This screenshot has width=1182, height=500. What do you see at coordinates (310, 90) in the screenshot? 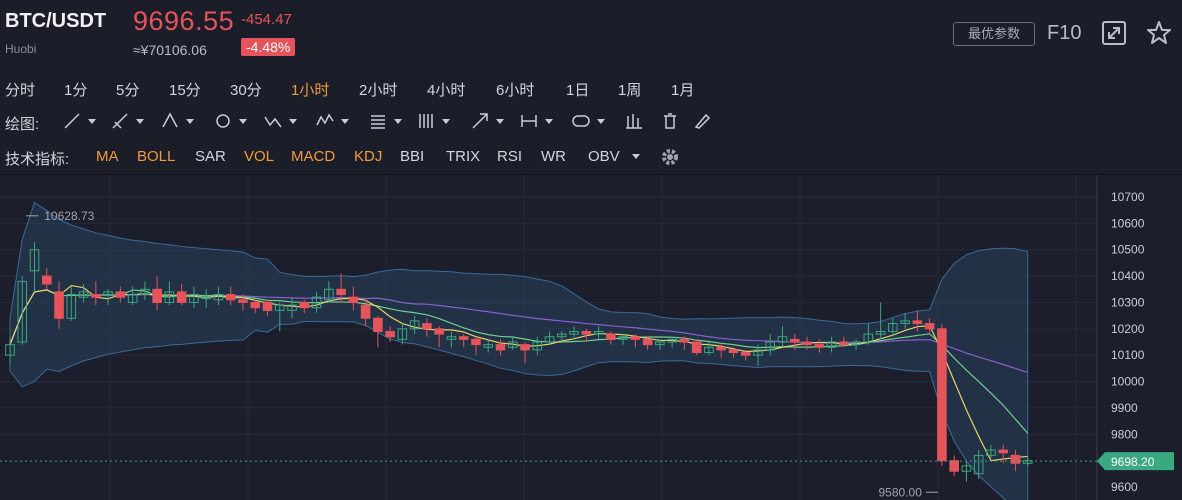
I see `timeframe-5: 1小时` at bounding box center [310, 90].